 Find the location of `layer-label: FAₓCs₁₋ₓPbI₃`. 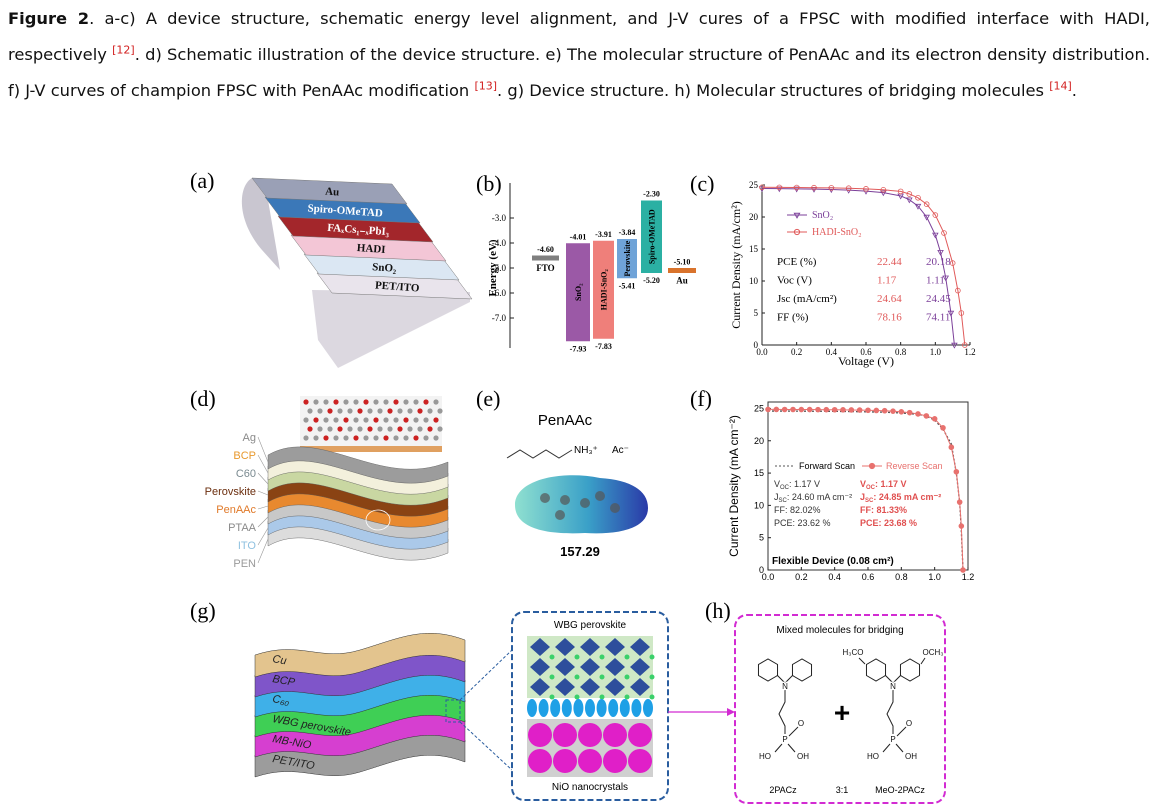

layer-label: FAₓCs₁₋ₓPbI₃ is located at coordinates (358, 230).